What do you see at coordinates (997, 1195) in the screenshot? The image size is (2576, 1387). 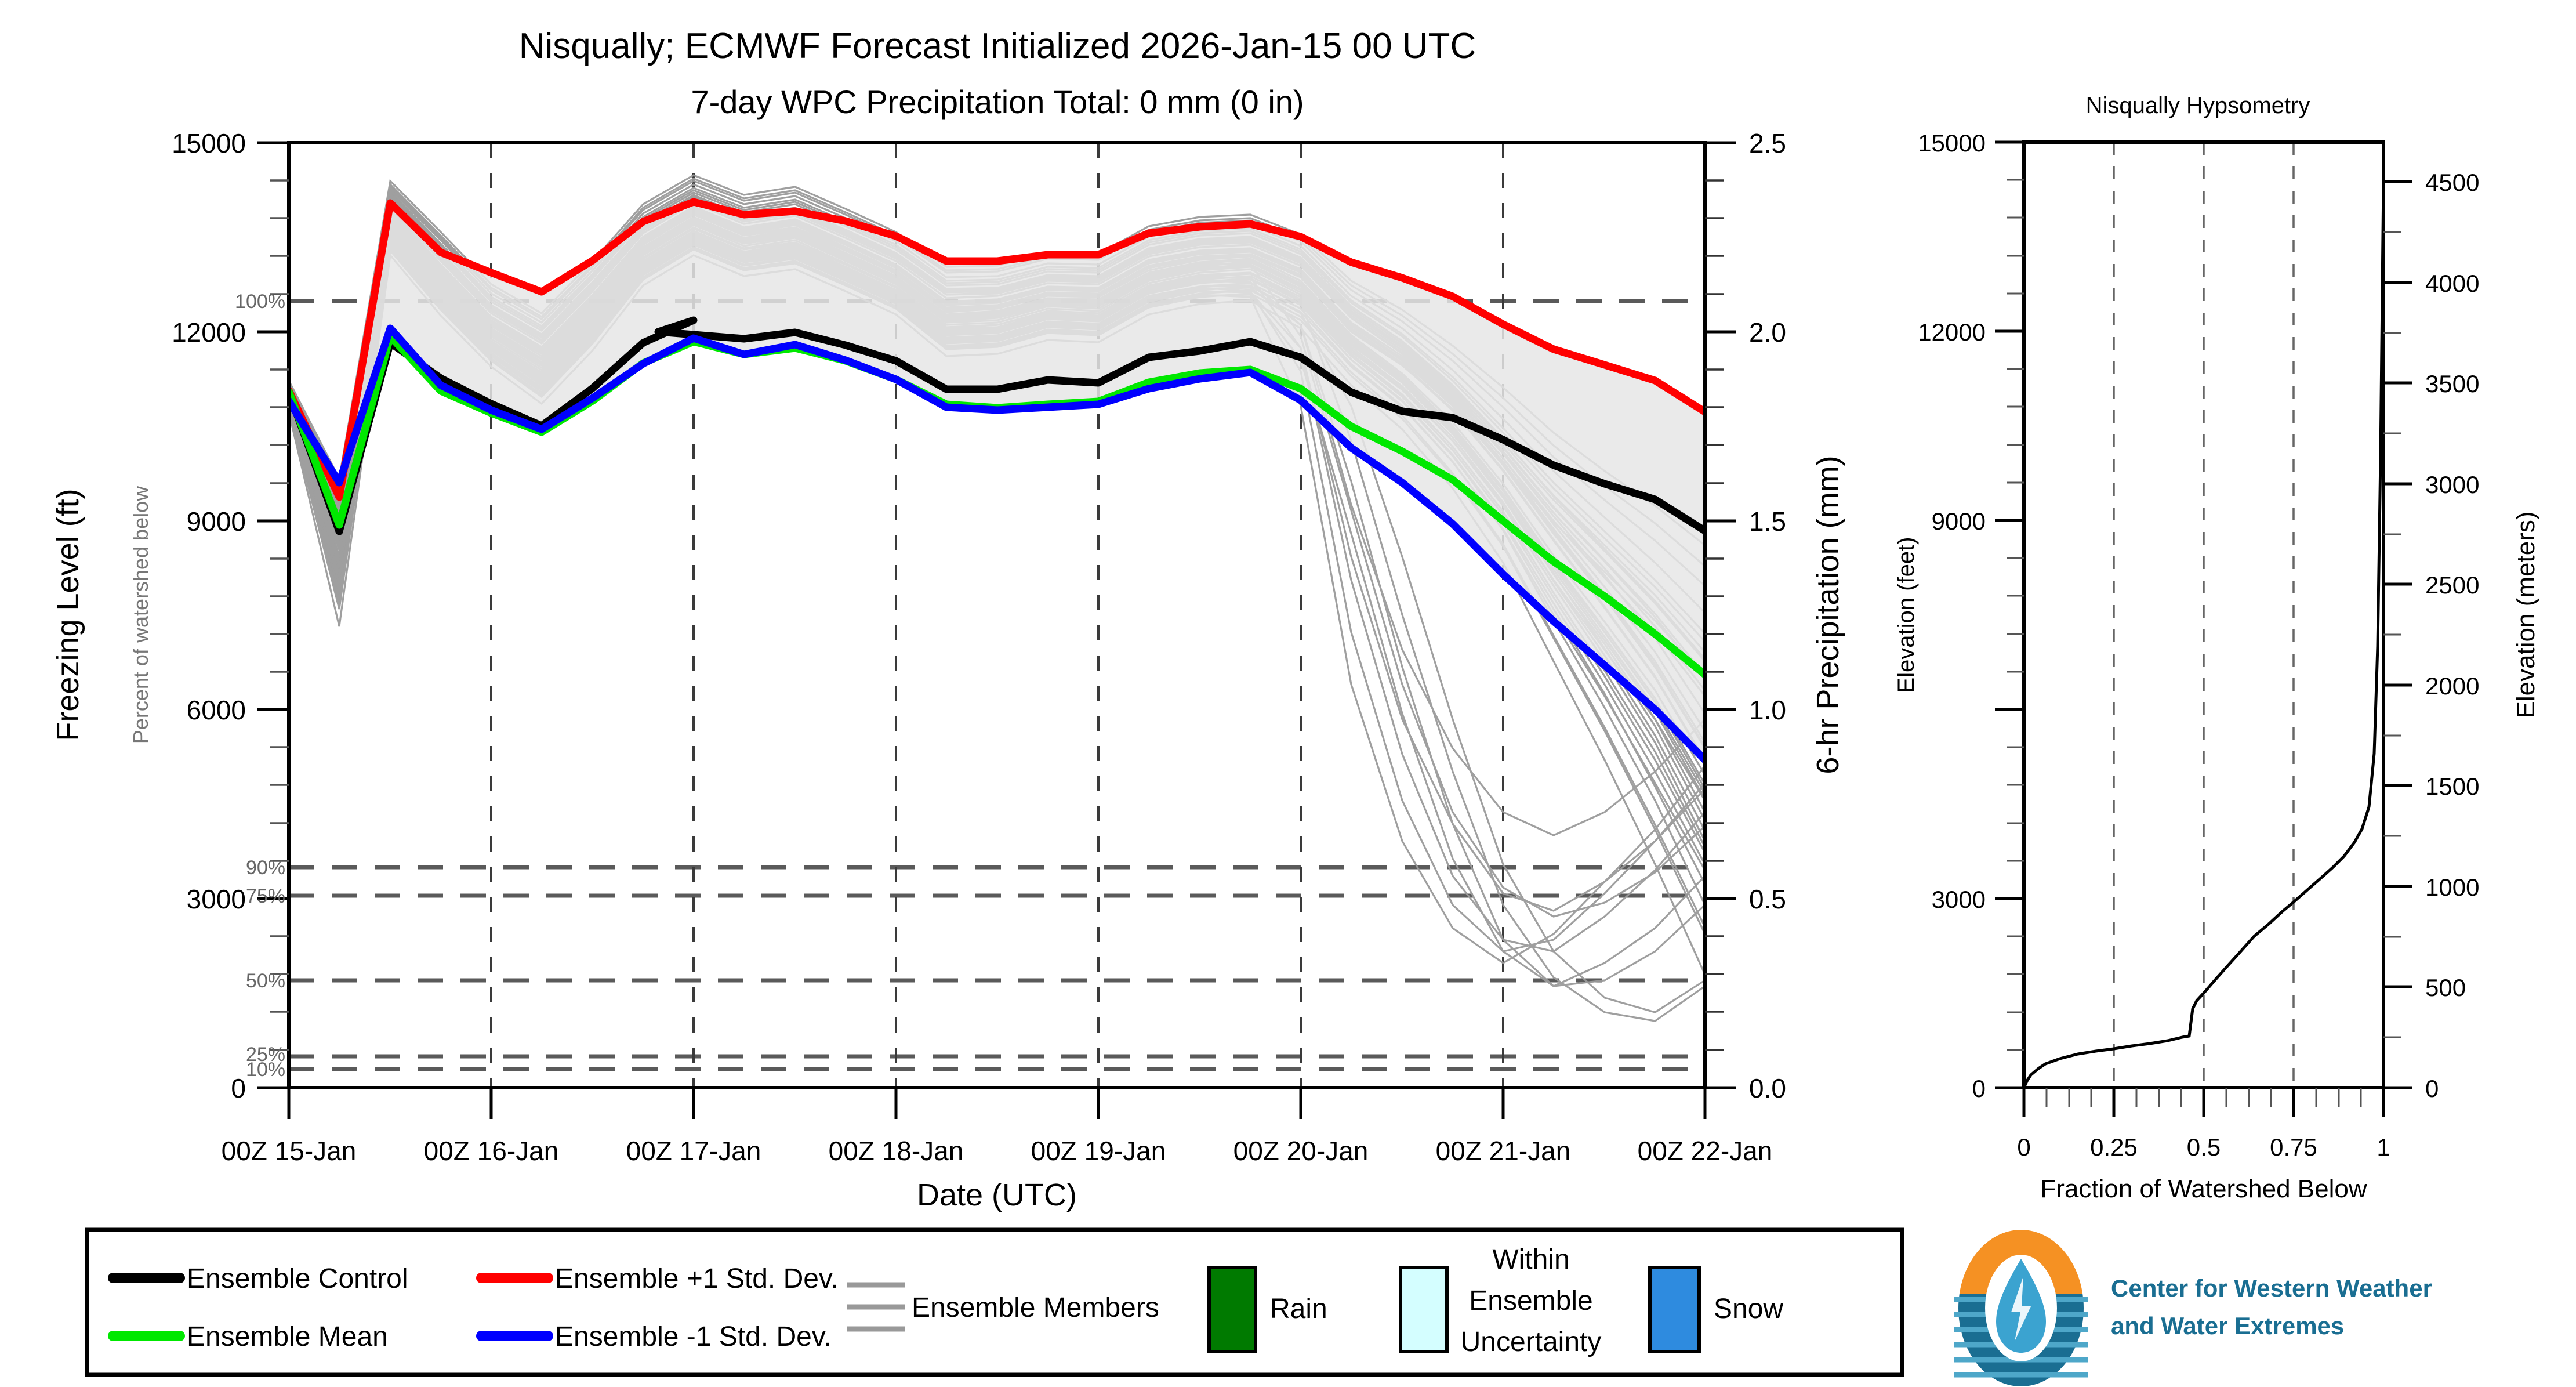 I see `x-axis-label: Date (UTC)` at bounding box center [997, 1195].